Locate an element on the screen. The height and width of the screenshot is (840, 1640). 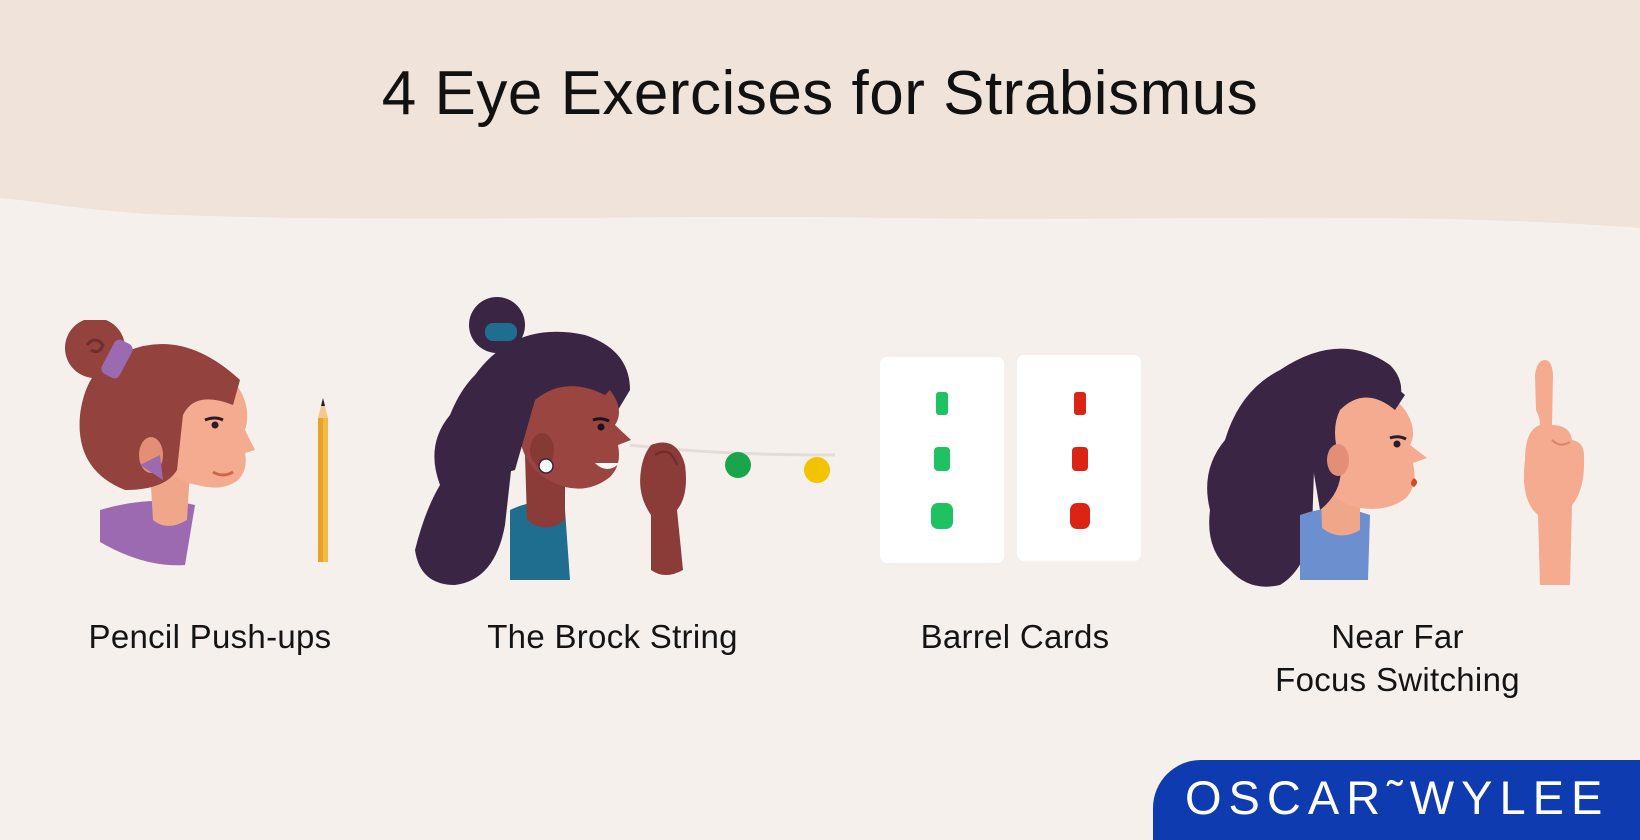
green-mark-2-icon is located at coordinates (942, 459).